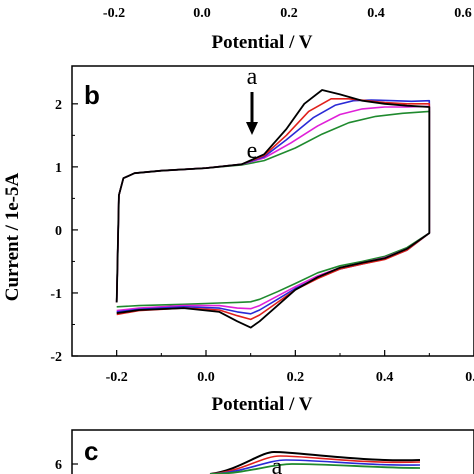 This screenshot has height=474, width=474. I want to click on y-tick-label: 2, so click(58, 105).